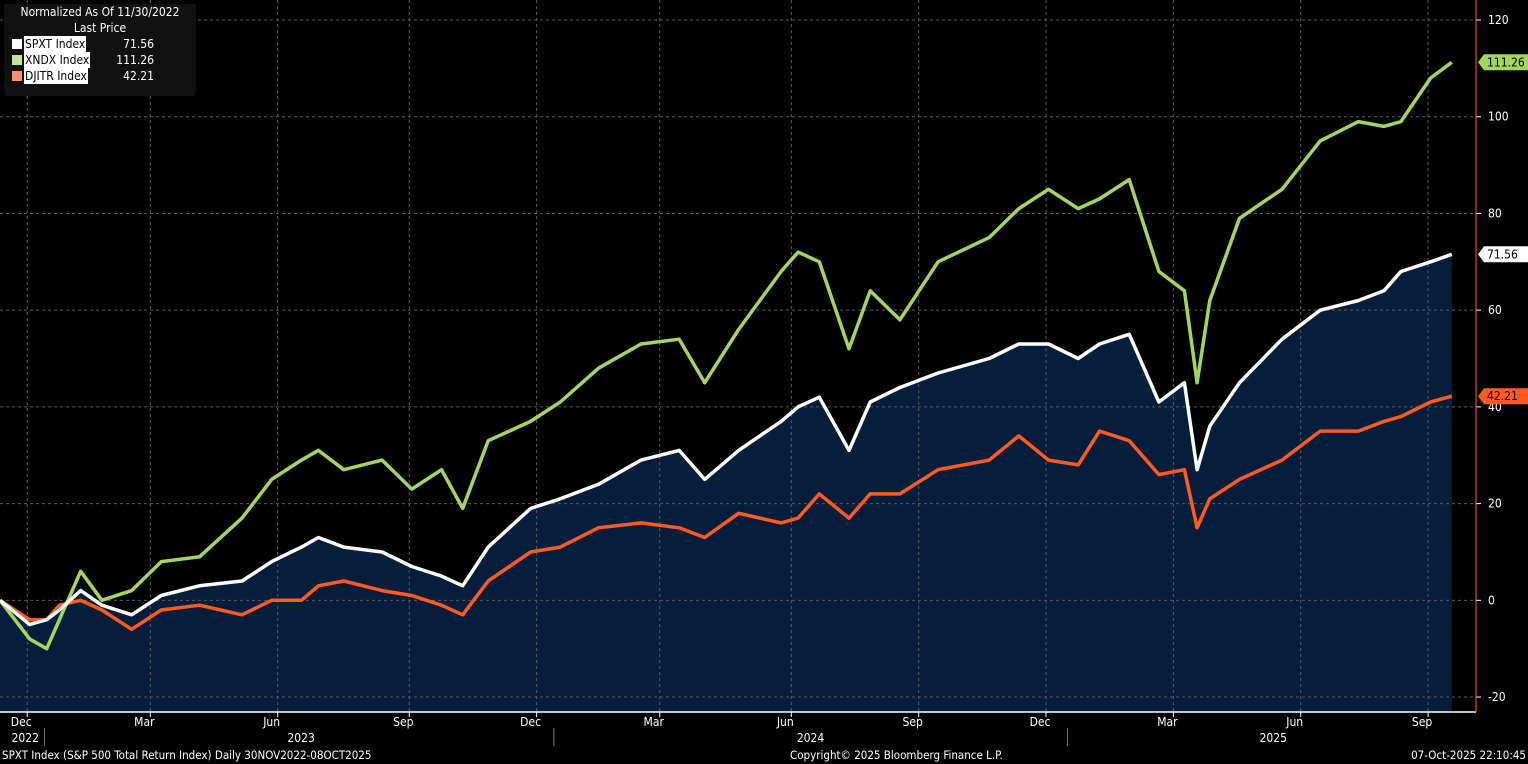  What do you see at coordinates (55, 44) in the screenshot?
I see `legend-label: SPXT Index` at bounding box center [55, 44].